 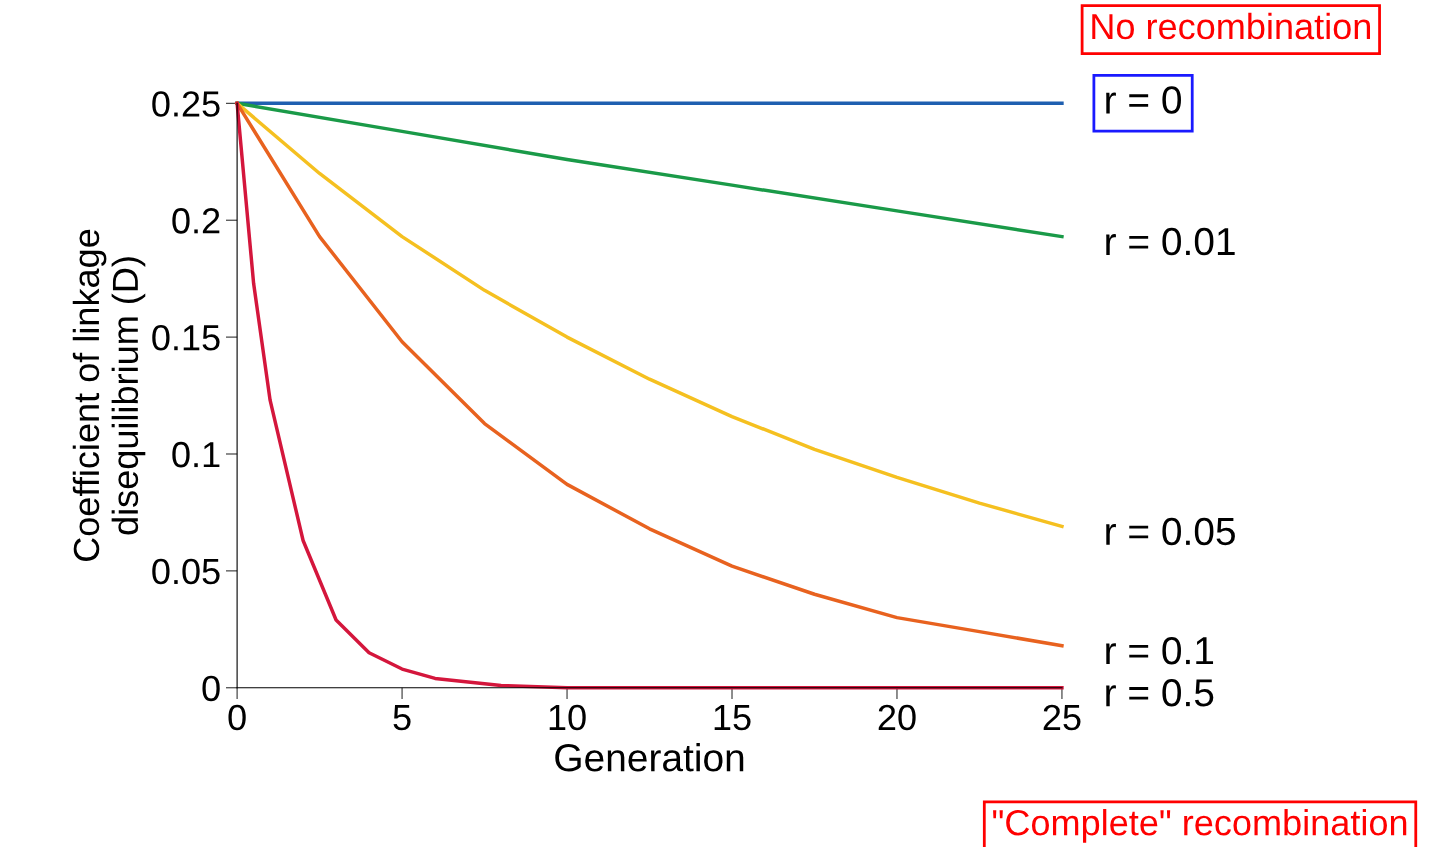 I want to click on y-tick-label: 0.2, so click(x=196, y=221).